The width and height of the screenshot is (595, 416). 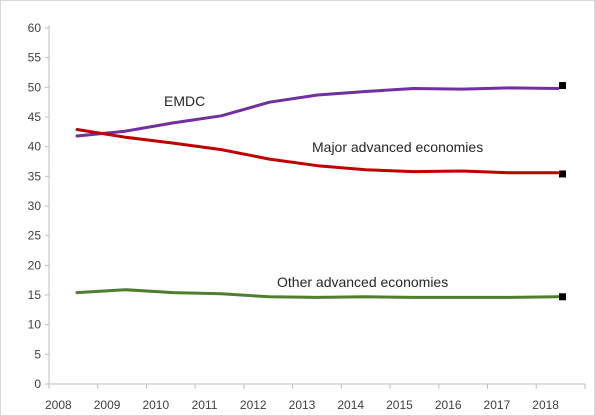 I want to click on series-line-major-advanced-economies, so click(x=317, y=151).